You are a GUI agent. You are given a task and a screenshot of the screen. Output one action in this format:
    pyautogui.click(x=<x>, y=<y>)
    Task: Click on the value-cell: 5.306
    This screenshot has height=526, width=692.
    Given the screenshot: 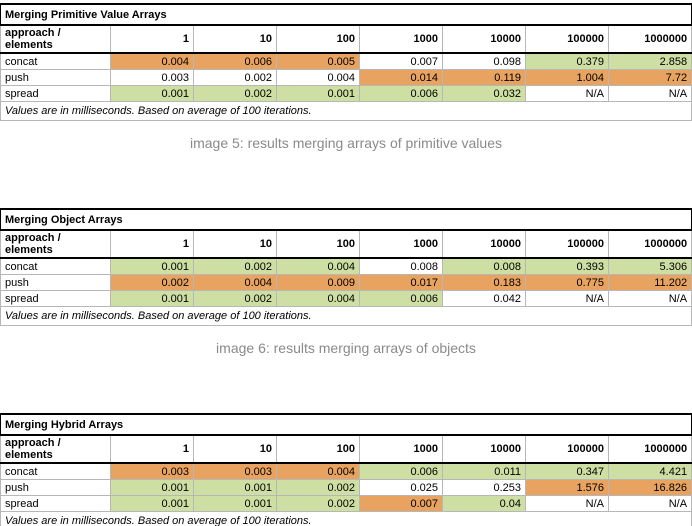 What is the action you would take?
    pyautogui.click(x=649, y=266)
    